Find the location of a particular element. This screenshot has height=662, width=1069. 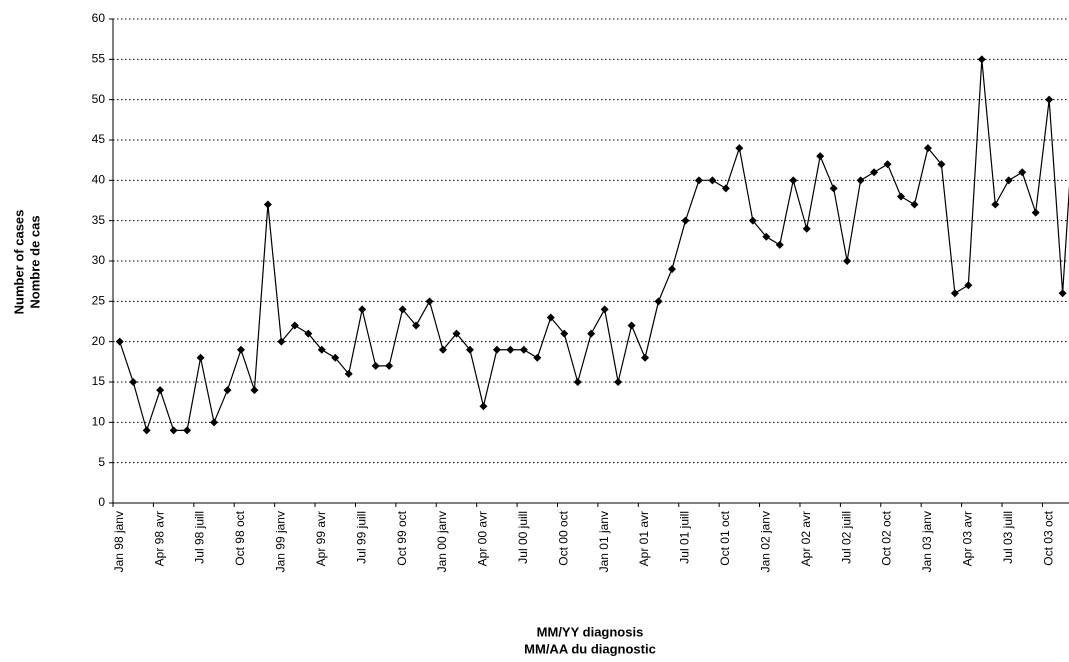

y-axis-title-line: Number of cases is located at coordinates (18, 262).